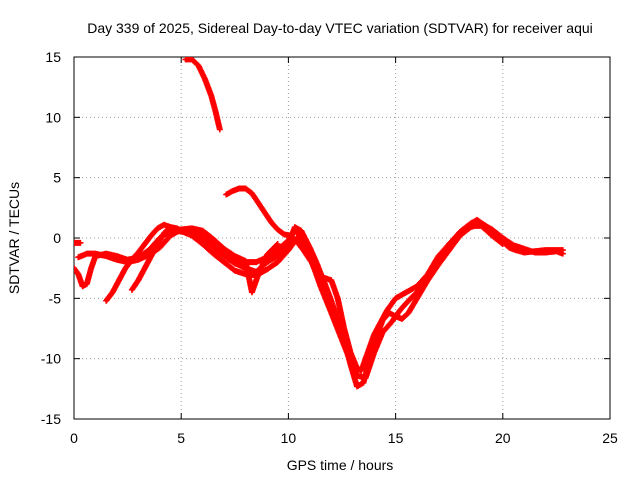  Describe the element at coordinates (340, 465) in the screenshot. I see `x-axis-label: GPS time / hours` at that location.